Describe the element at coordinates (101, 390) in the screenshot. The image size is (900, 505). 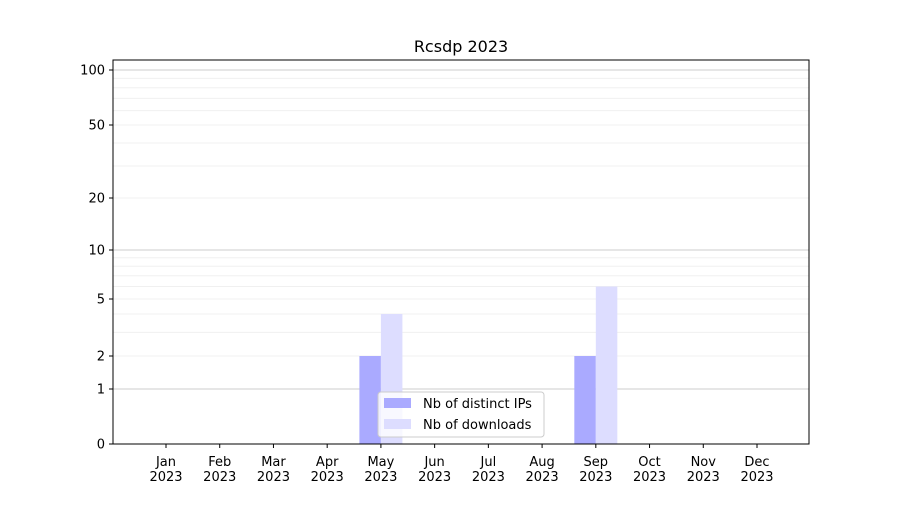
I see `y-tick-label: 1` at that location.